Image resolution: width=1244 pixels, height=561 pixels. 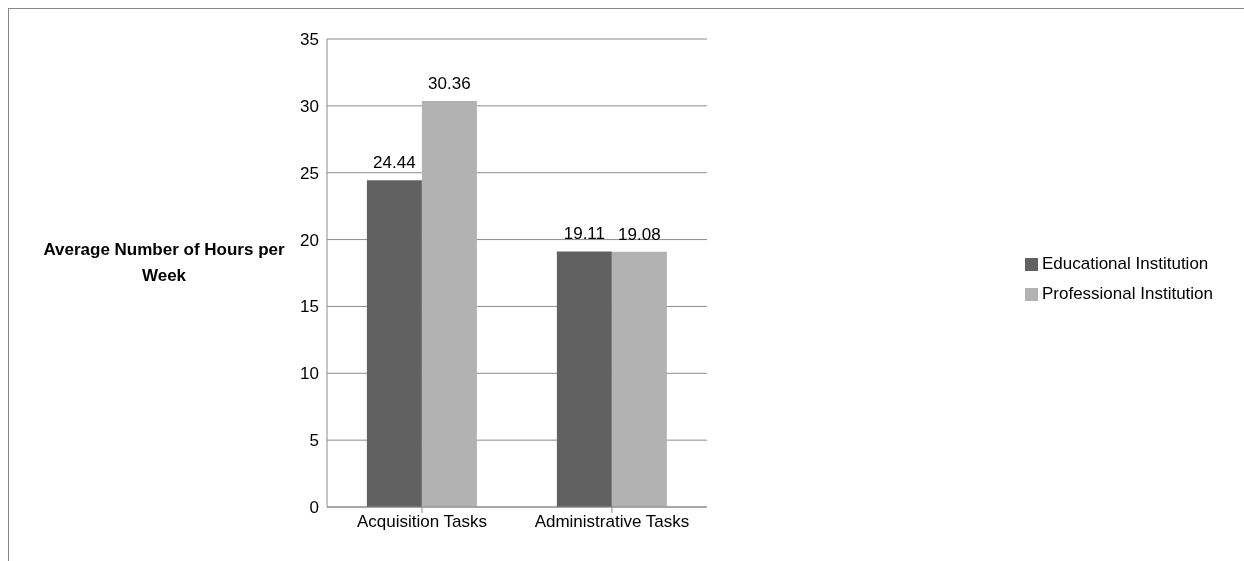 I want to click on x-tick-label: Administrative Tasks, so click(x=612, y=522).